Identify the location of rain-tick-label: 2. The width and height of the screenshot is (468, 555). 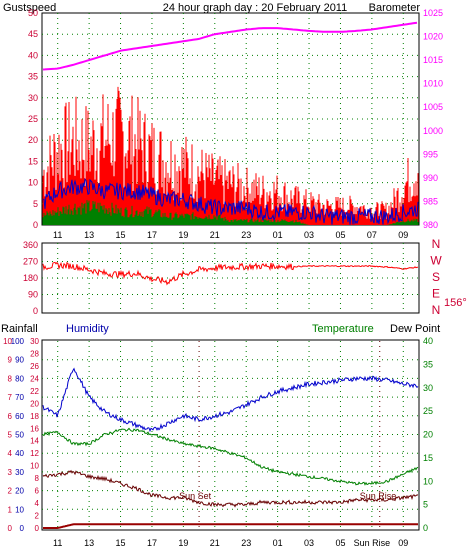
(10, 491).